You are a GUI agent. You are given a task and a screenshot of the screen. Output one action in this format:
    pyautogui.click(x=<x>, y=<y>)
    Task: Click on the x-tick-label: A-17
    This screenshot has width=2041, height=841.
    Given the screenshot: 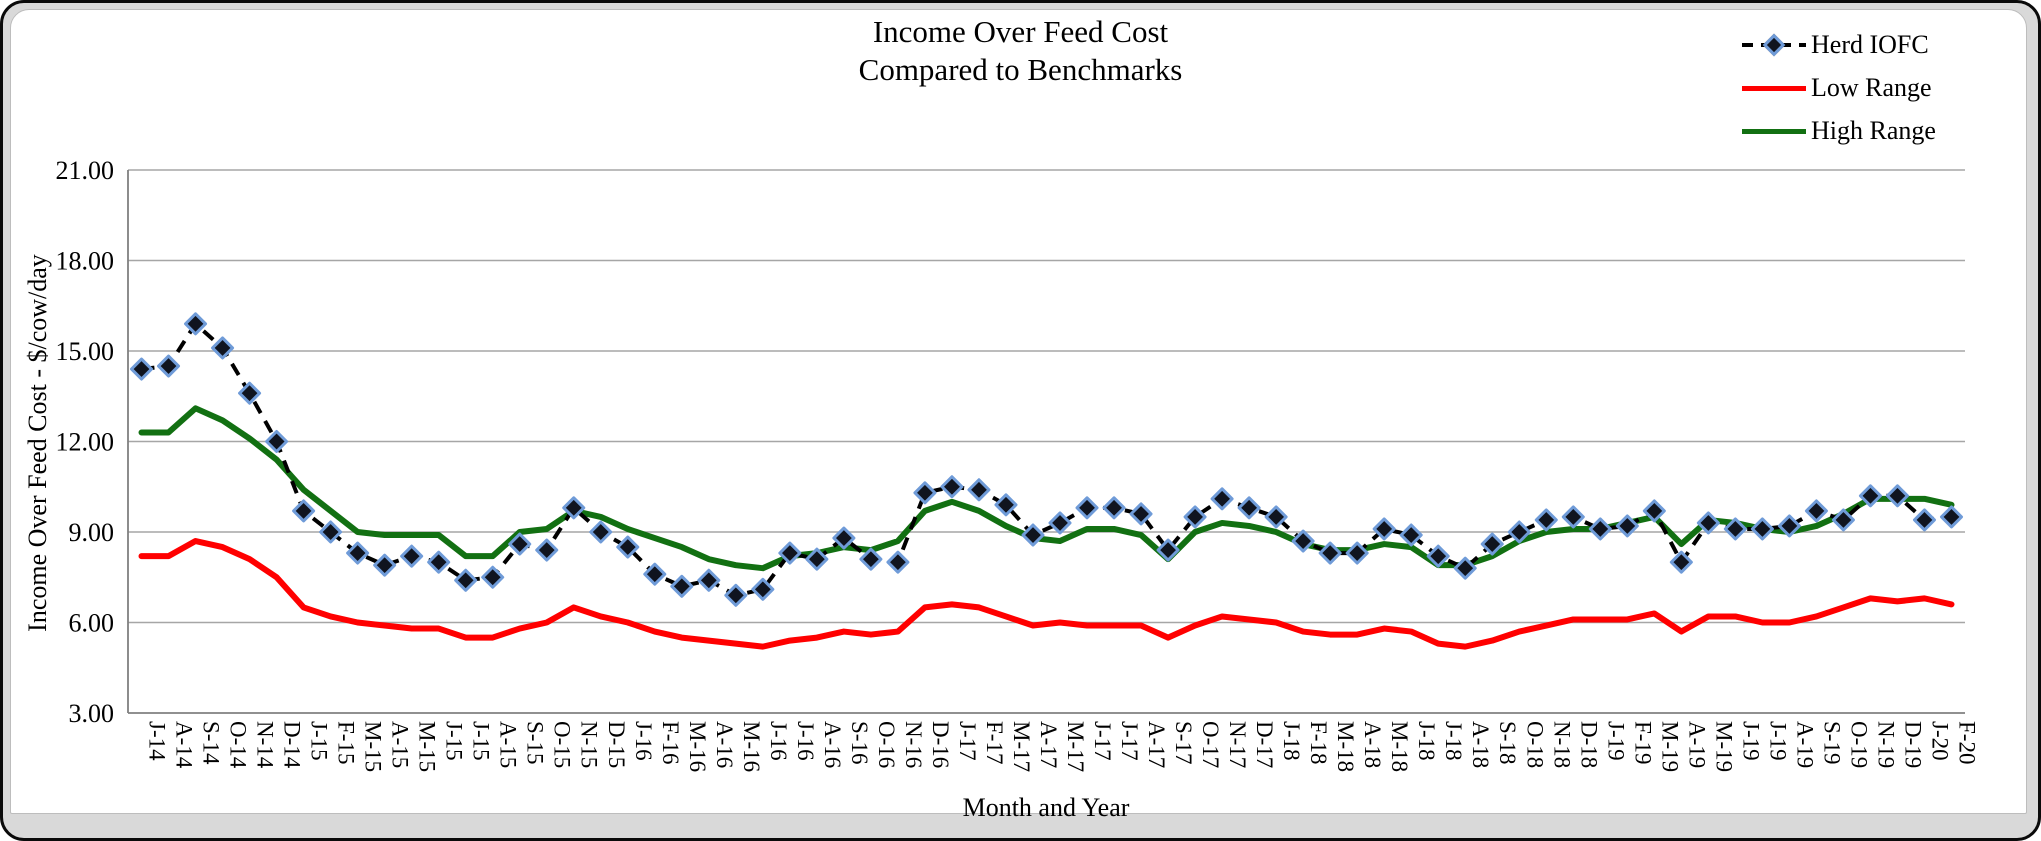 What is the action you would take?
    pyautogui.click(x=1048, y=744)
    